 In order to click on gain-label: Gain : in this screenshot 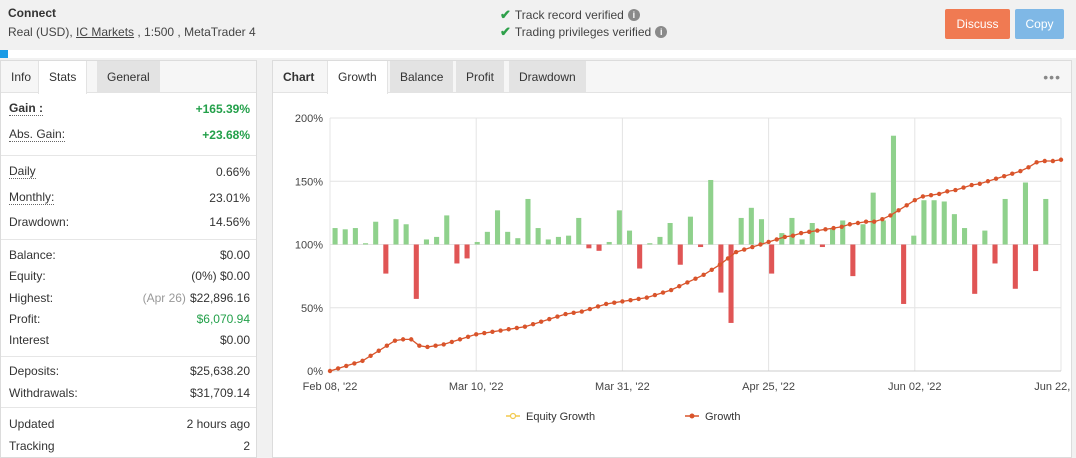, I will do `click(26, 108)`.